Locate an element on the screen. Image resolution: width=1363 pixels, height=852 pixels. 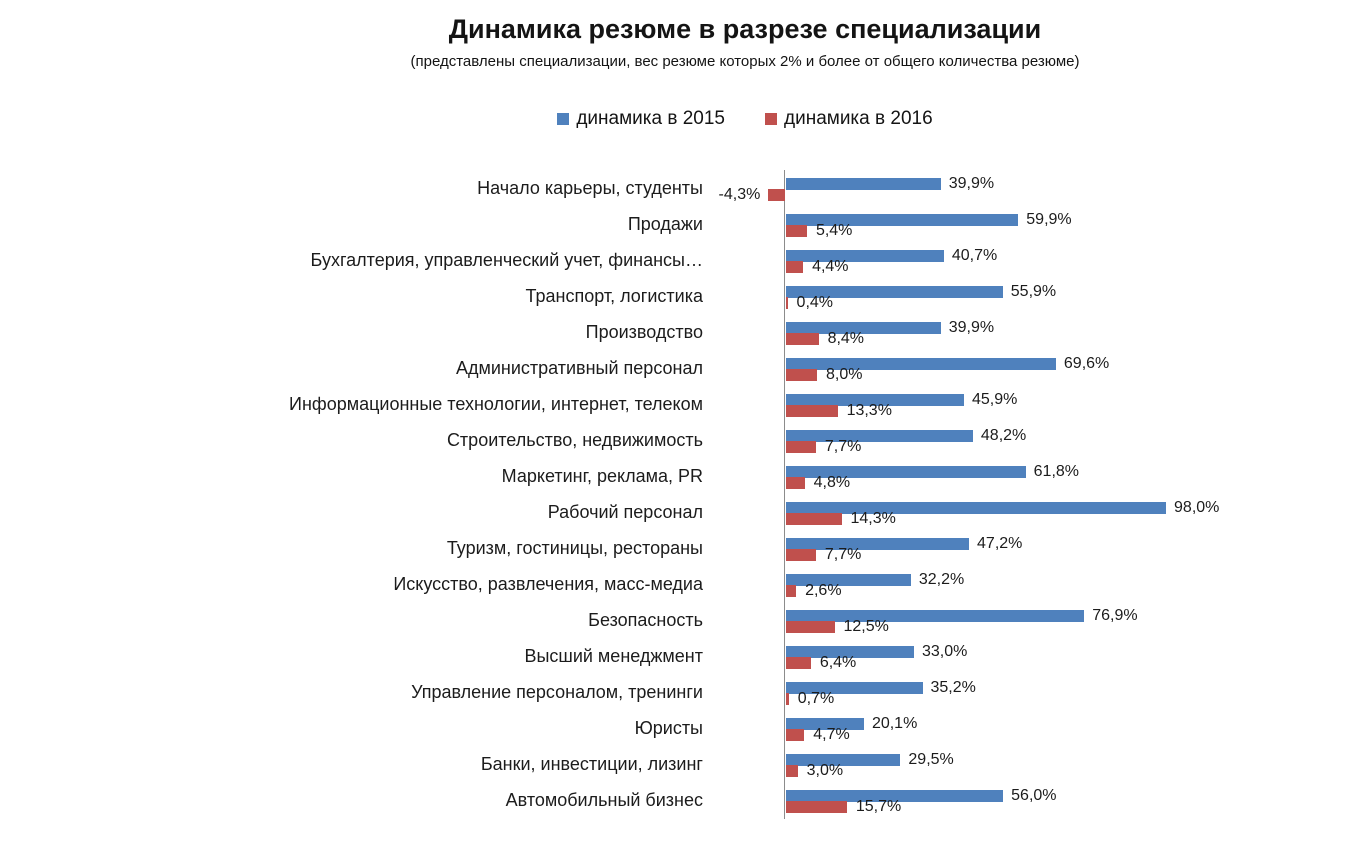
category-label: Рабочий персонал is located at coordinates (625, 512).